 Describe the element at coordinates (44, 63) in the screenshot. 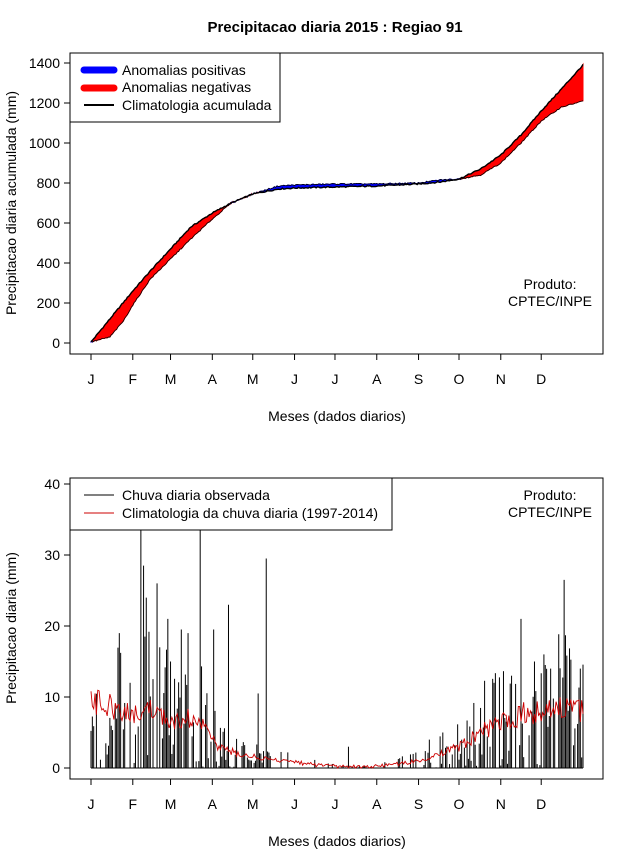

I see `y-tick-label: 1400` at that location.